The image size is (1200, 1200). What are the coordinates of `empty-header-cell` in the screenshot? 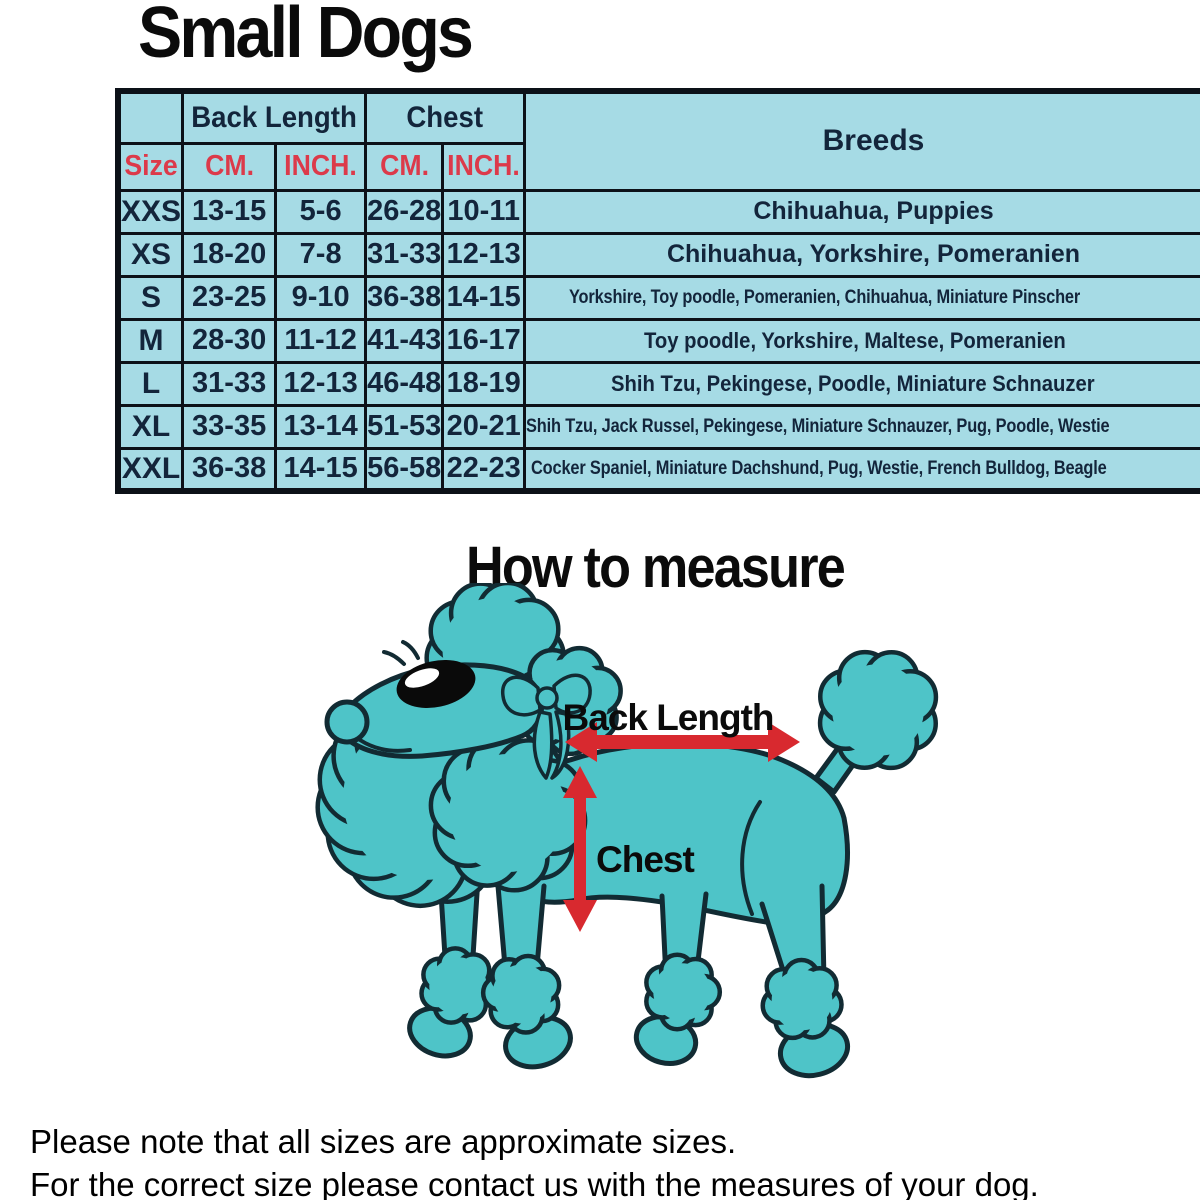 It's located at (150, 117).